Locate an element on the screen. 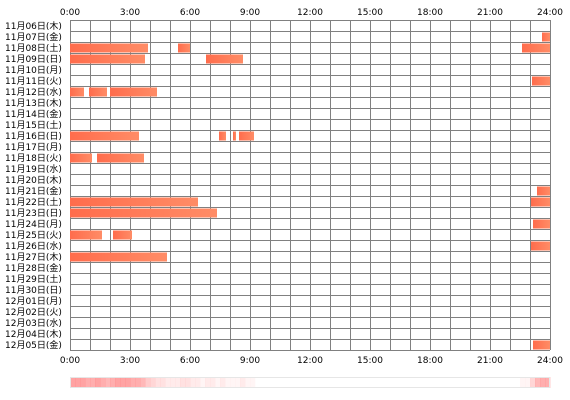  x-tick-label: 24:00 is located at coordinates (550, 361).